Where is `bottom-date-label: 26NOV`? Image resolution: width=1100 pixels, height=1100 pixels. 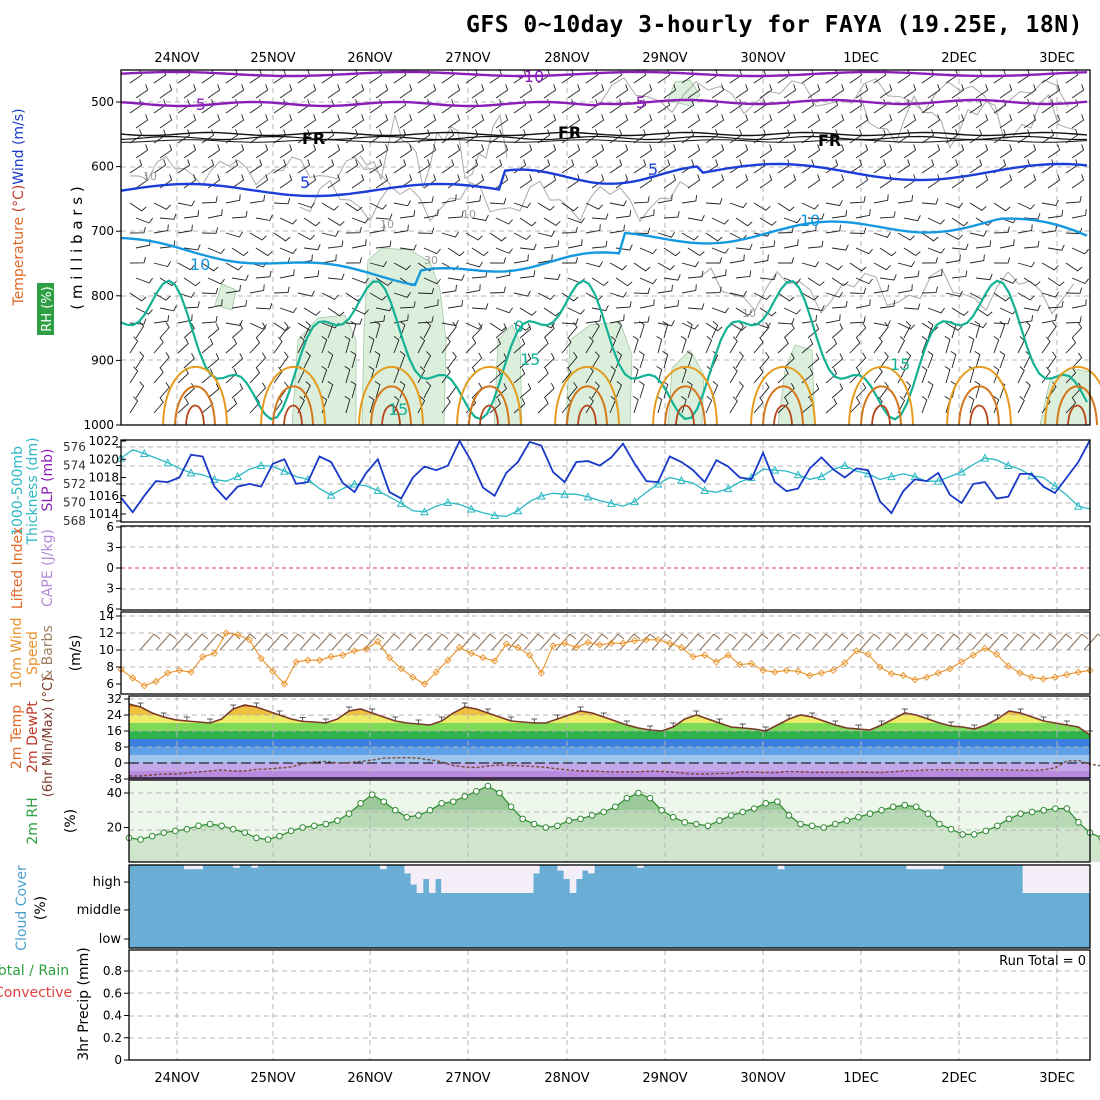
bottom-date-label: 26NOV is located at coordinates (369, 1078).